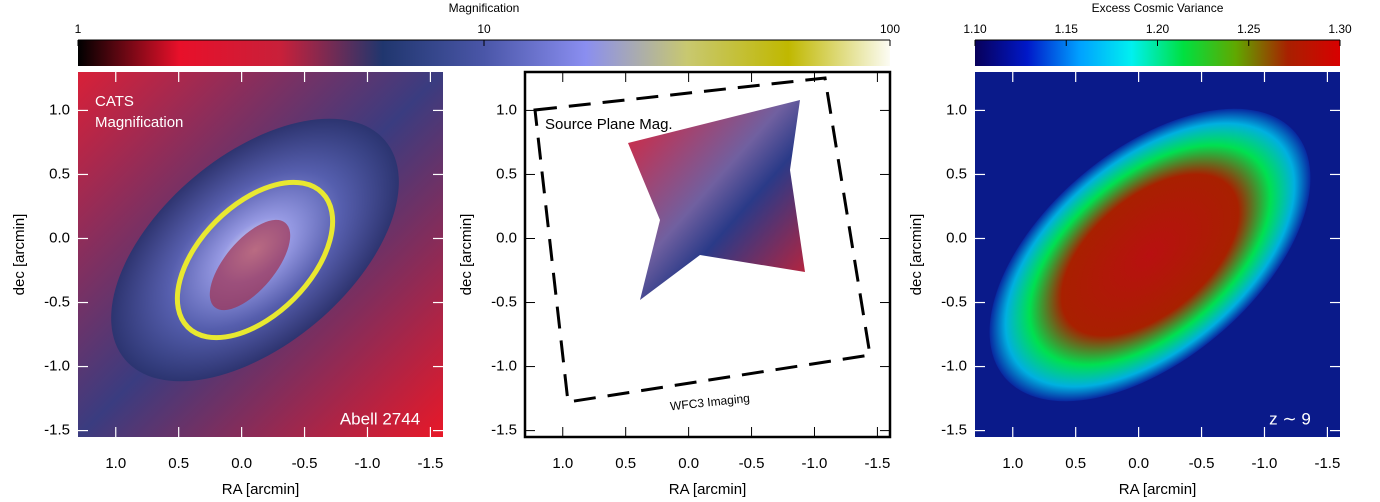 This screenshot has height=502, width=1380. I want to click on colorbar-tick-label: 100, so click(890, 29).